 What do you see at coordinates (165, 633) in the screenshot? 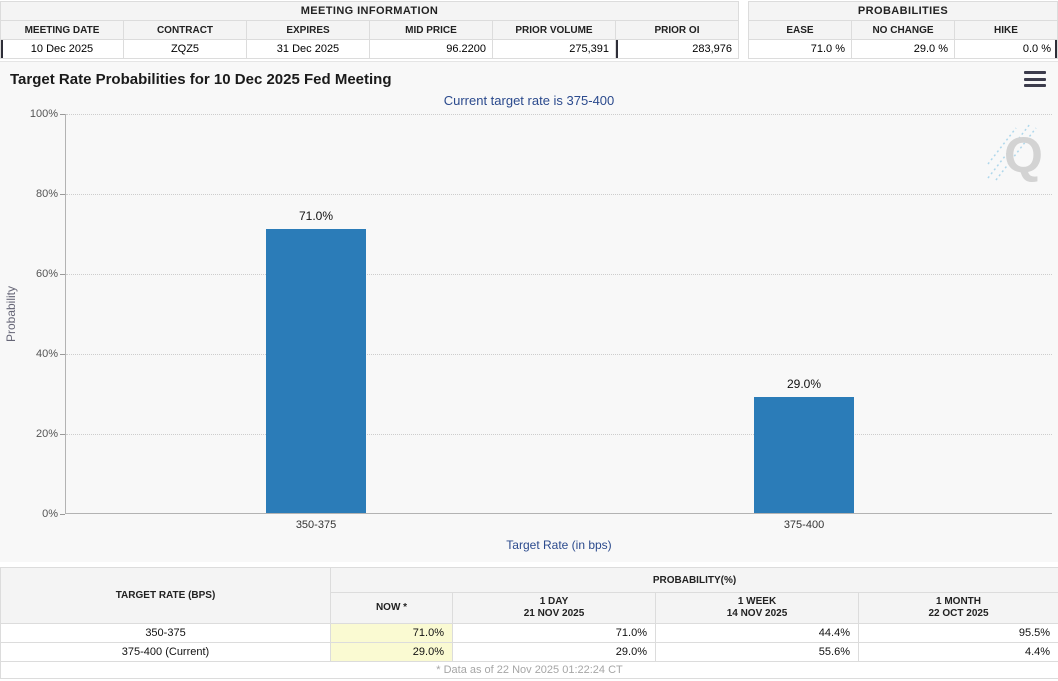
I see `rate-cell: 350-375` at bounding box center [165, 633].